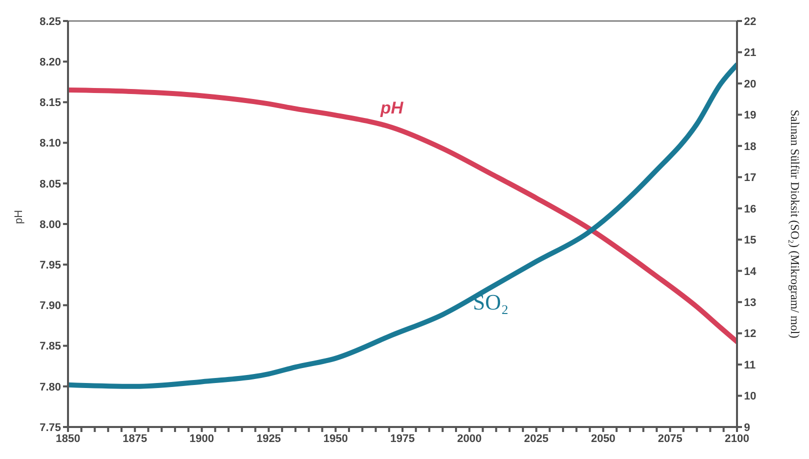 Image resolution: width=809 pixels, height=459 pixels. Describe the element at coordinates (536, 438) in the screenshot. I see `x-tick-label: 2025` at that location.